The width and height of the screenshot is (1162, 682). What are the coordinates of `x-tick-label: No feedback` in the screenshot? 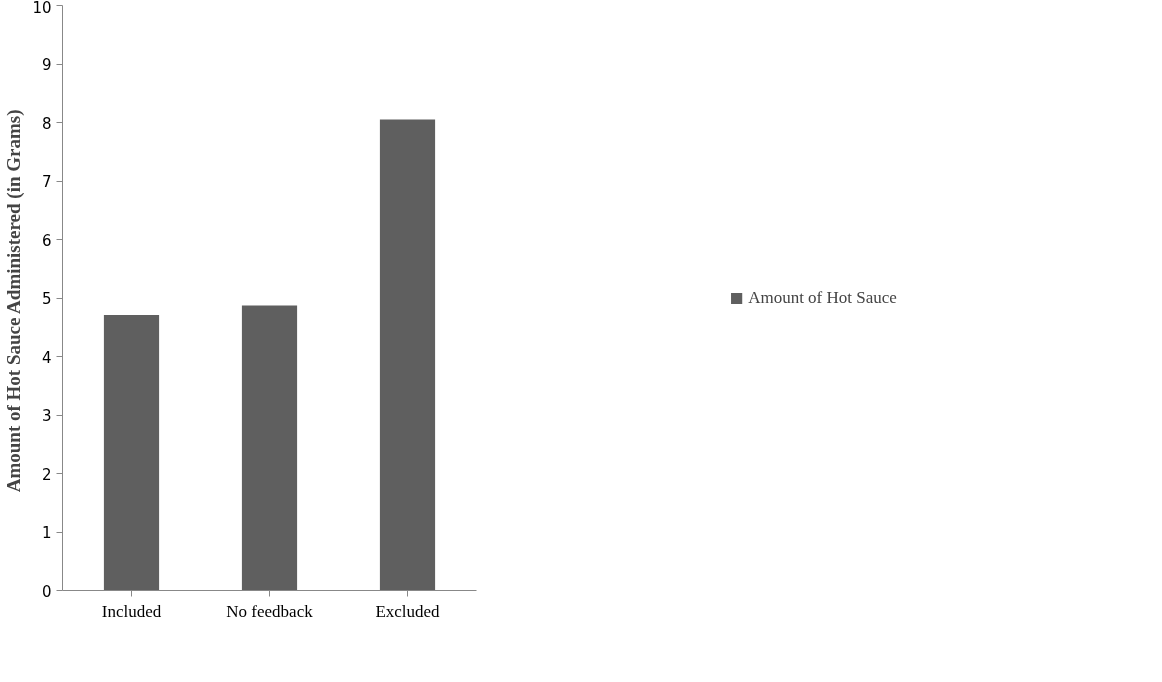 It's located at (270, 611).